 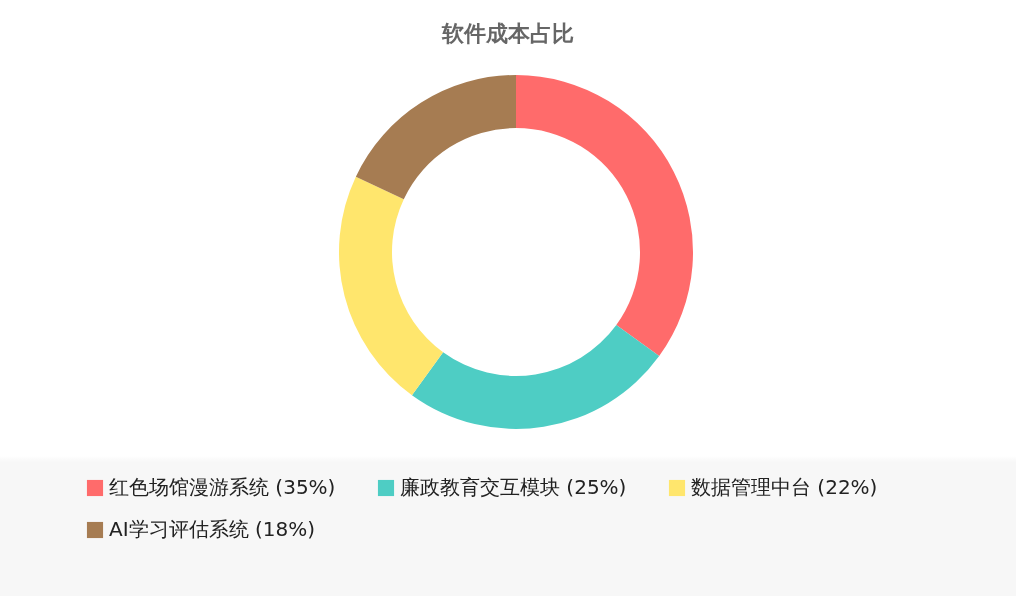 I want to click on legend-label: 数据管理中台 (22%), so click(x=784, y=487).